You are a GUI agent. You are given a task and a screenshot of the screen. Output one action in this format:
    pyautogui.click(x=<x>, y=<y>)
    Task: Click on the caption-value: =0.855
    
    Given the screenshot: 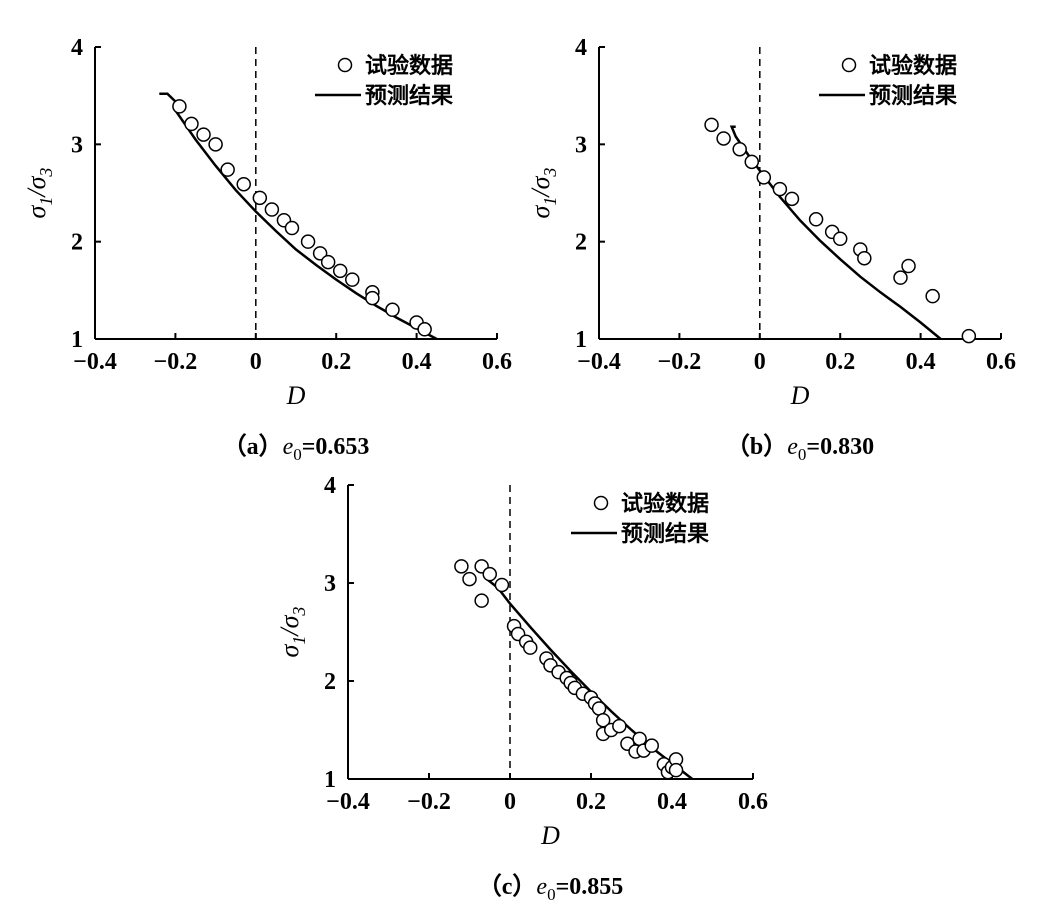 What is the action you would take?
    pyautogui.click(x=590, y=887)
    